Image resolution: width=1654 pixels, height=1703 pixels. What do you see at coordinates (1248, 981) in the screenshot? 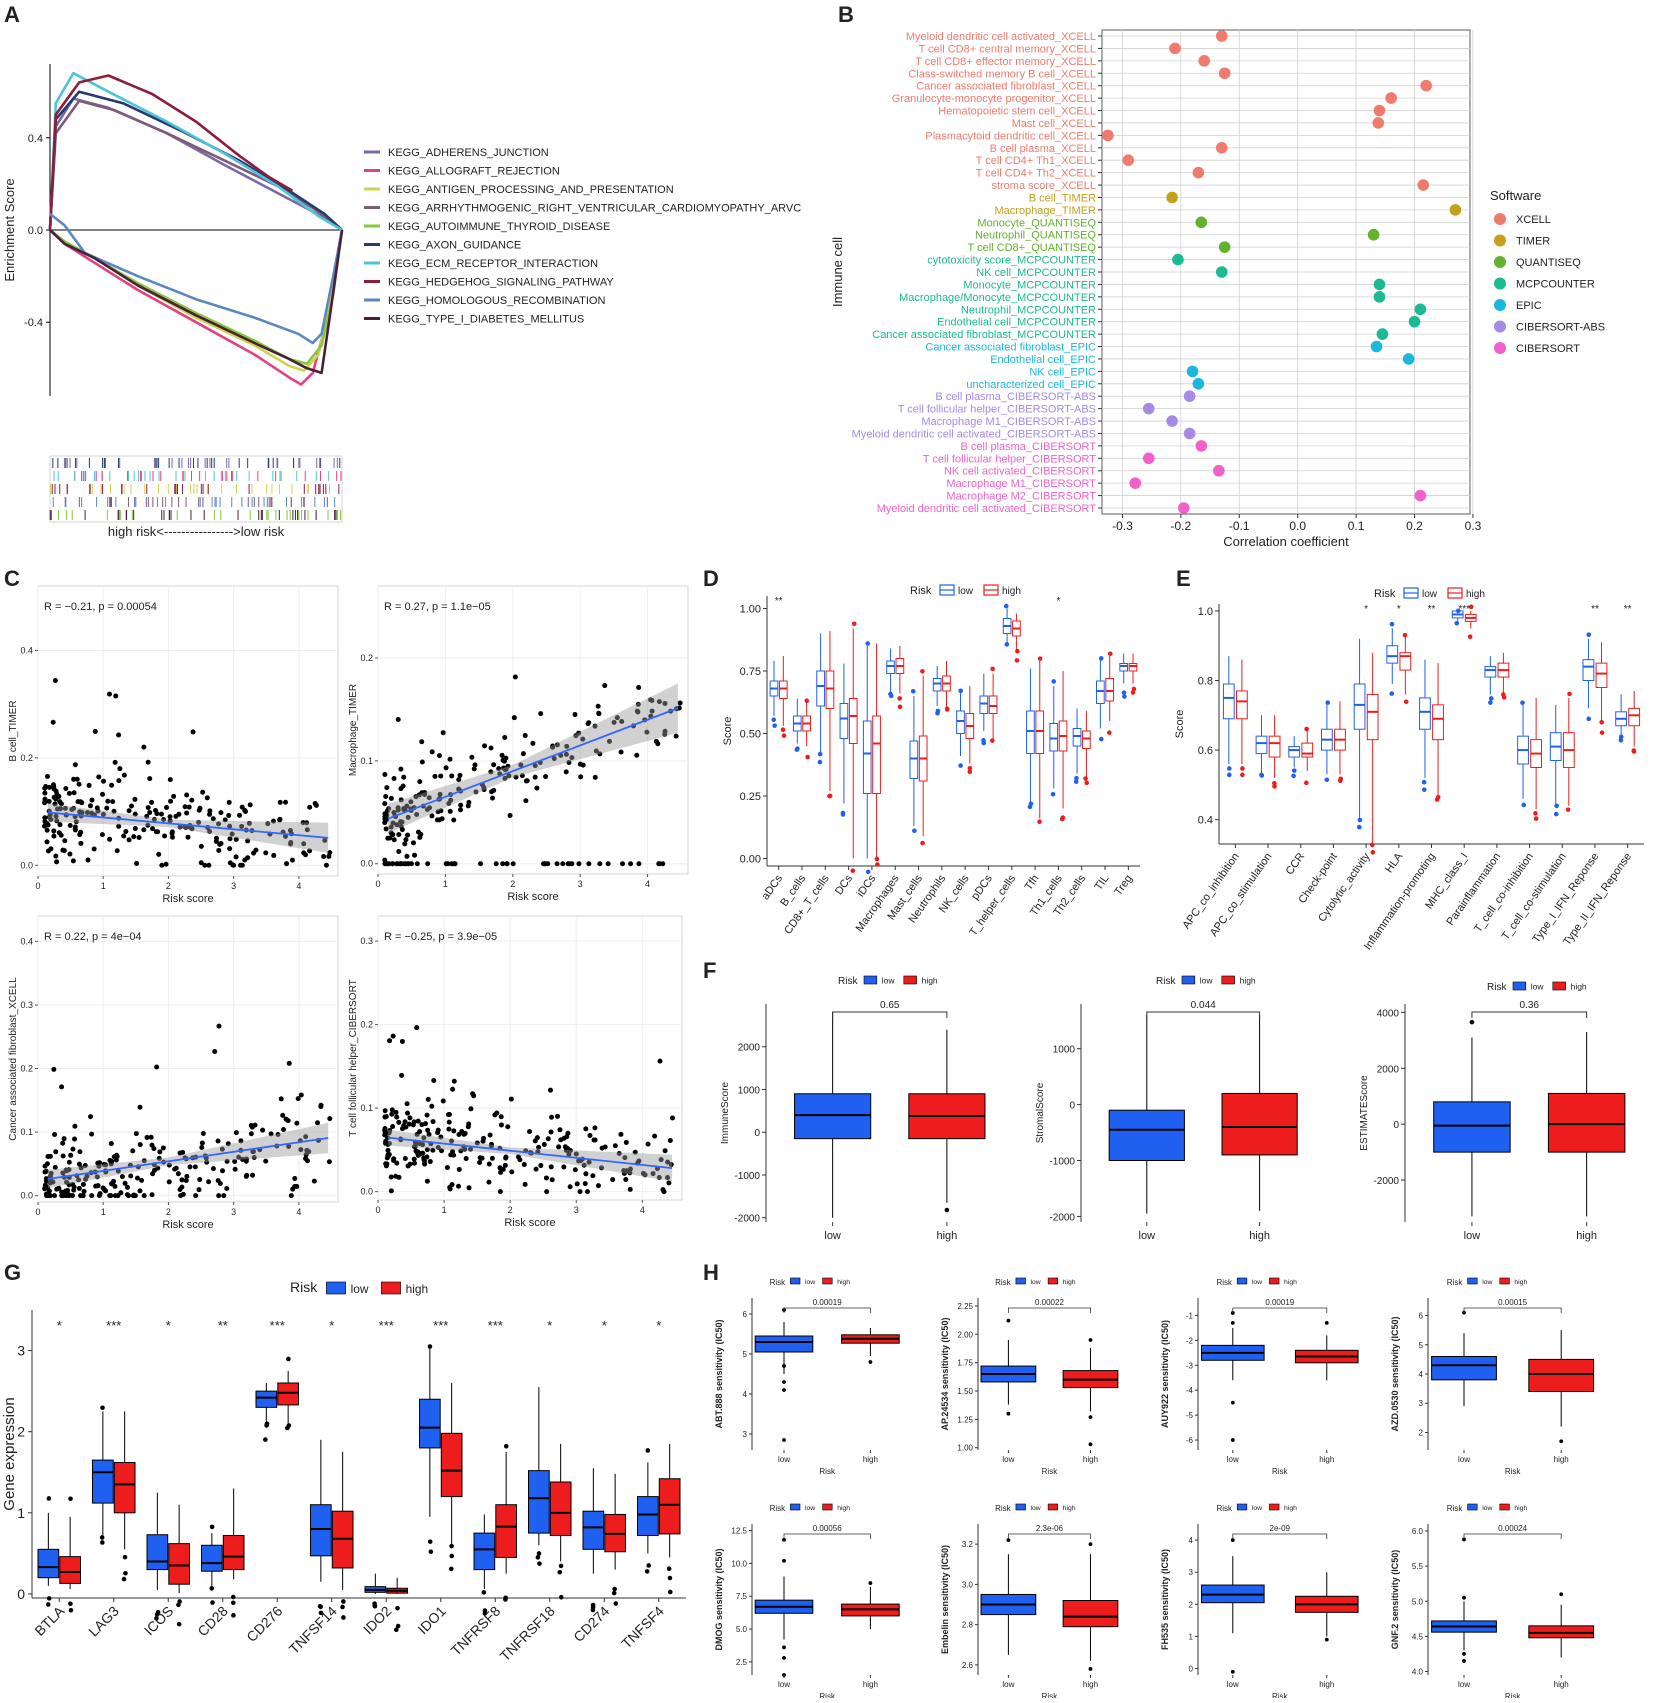
I see `legend-label-high: high` at bounding box center [1248, 981].